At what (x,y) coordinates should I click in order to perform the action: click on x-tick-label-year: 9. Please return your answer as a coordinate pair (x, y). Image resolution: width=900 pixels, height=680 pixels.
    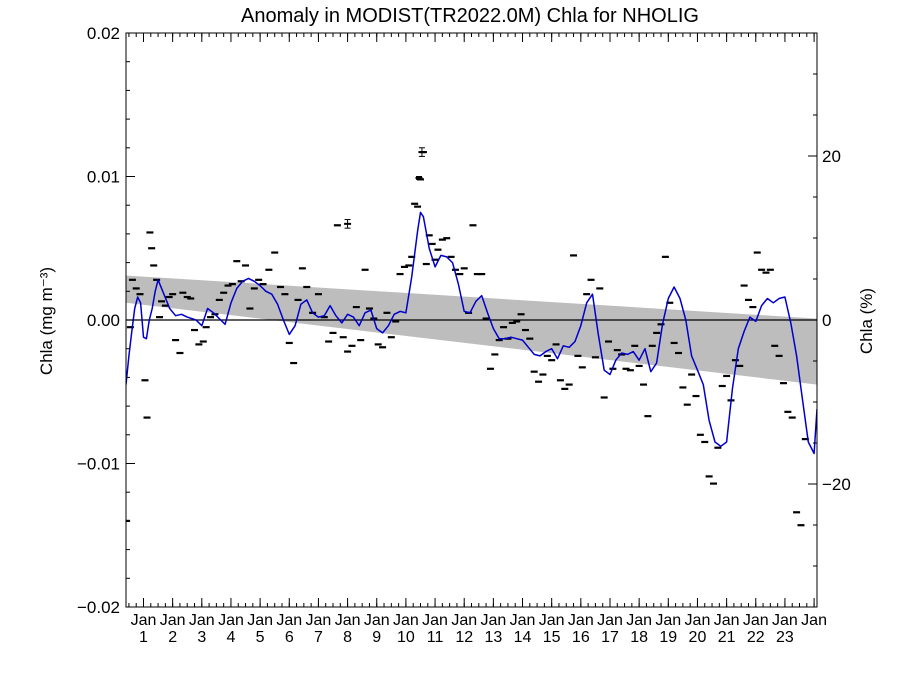
    Looking at the image, I should click on (376, 637).